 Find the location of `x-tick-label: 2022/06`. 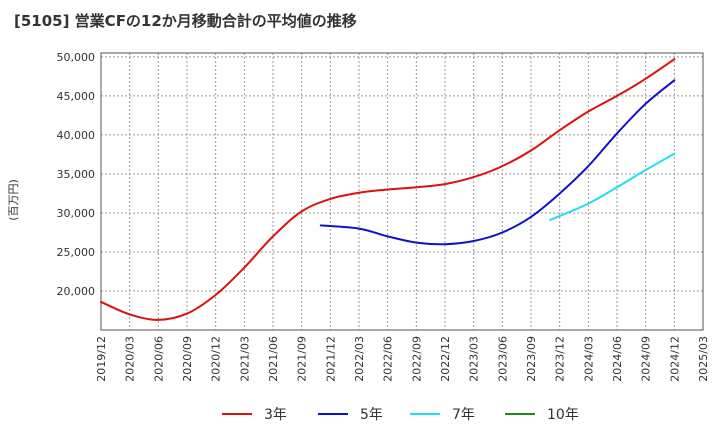

x-tick-label: 2022/06 is located at coordinates (388, 359).